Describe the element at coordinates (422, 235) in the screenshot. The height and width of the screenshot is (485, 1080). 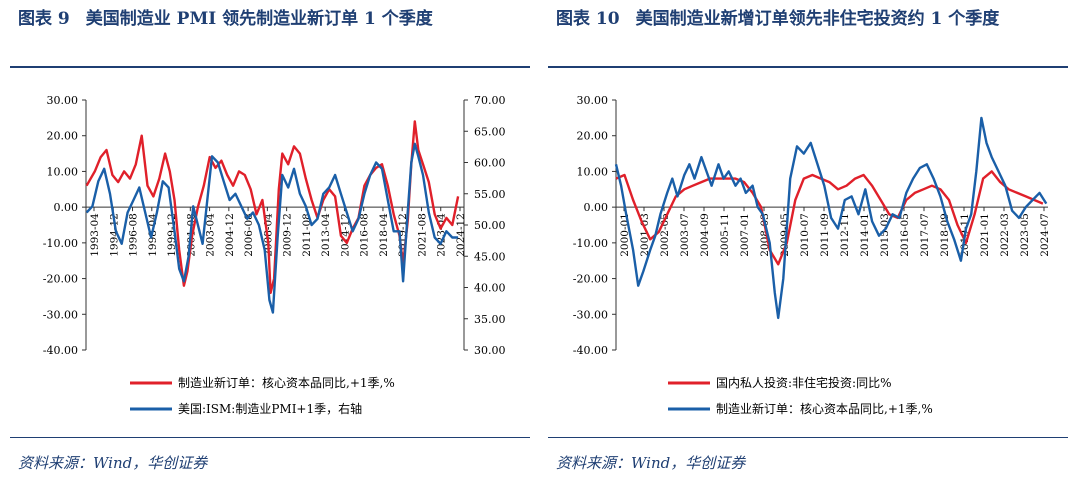
I see `x-tick-label: 2021-08` at that location.